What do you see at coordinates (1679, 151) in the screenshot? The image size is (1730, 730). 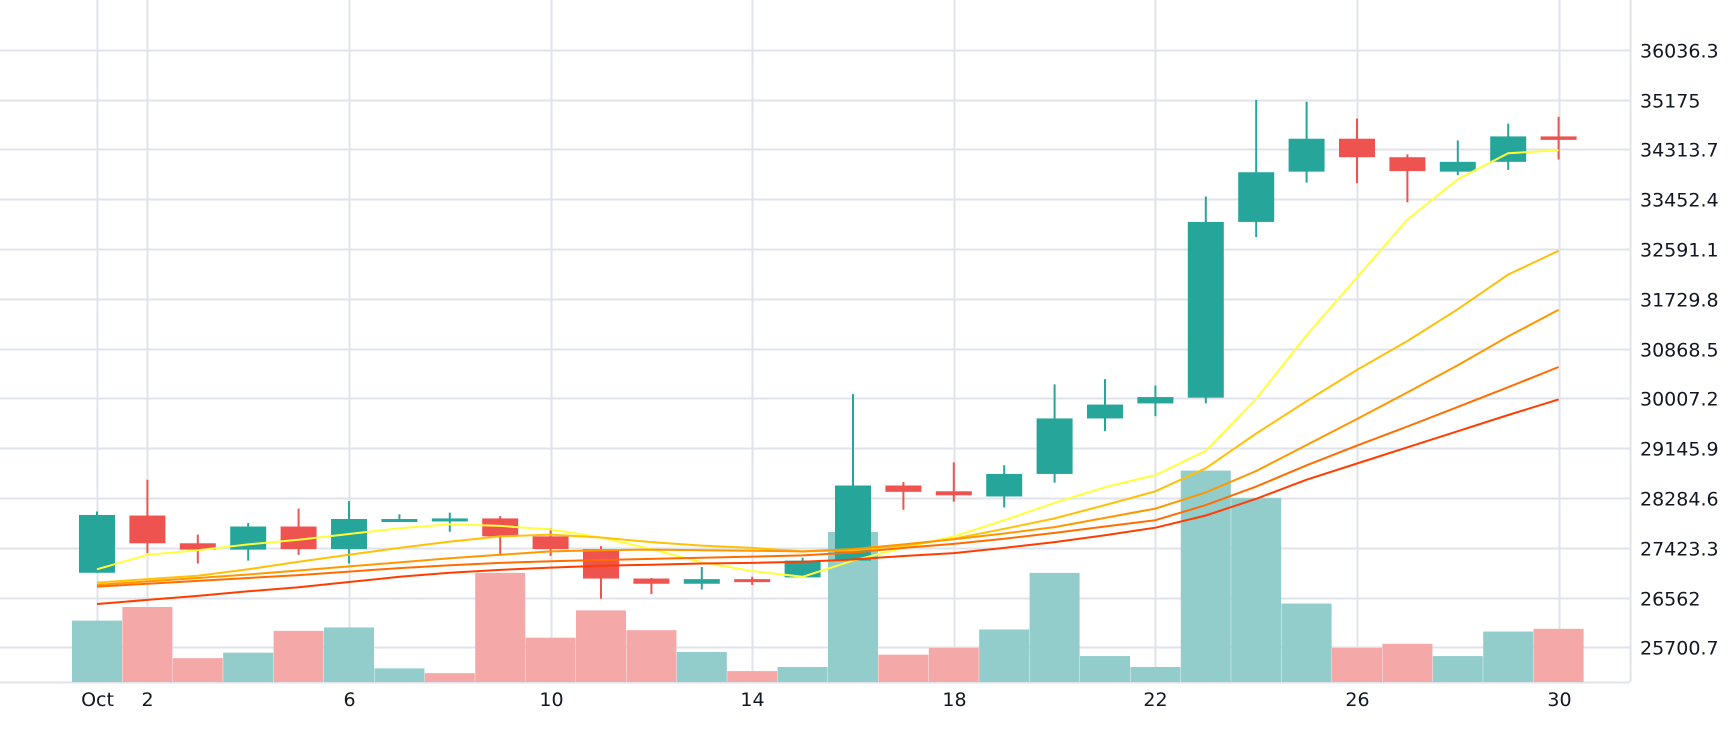 I see `y-tick-label: 34313.7` at bounding box center [1679, 151].